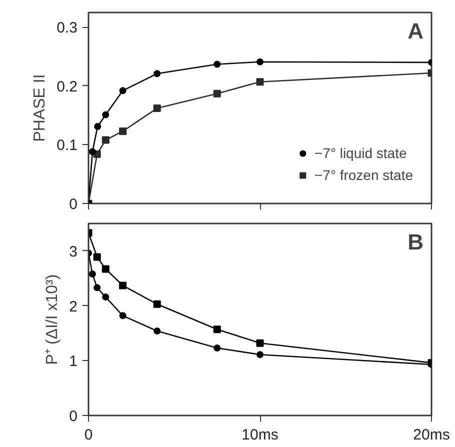 This screenshot has height=447, width=455. I want to click on y-tick-label: 0.3, so click(67, 28).